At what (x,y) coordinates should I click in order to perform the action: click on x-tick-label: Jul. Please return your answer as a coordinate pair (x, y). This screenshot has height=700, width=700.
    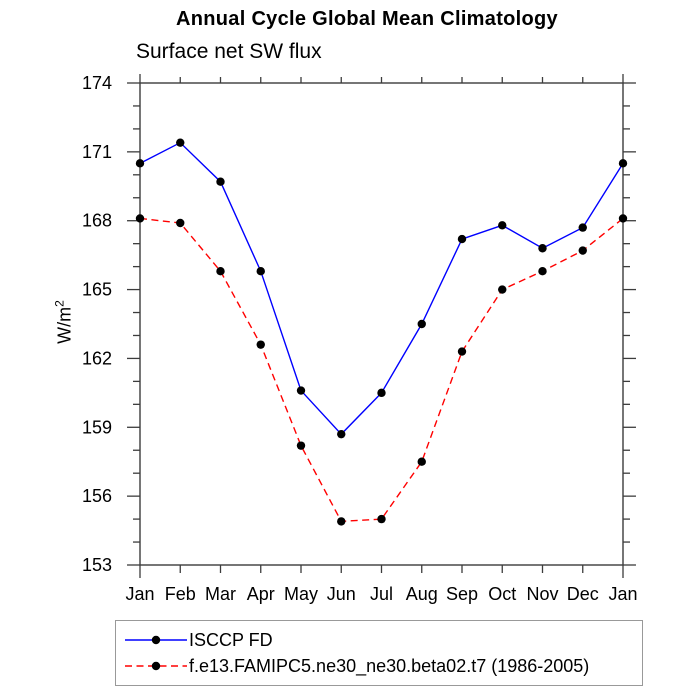
    Looking at the image, I should click on (381, 594).